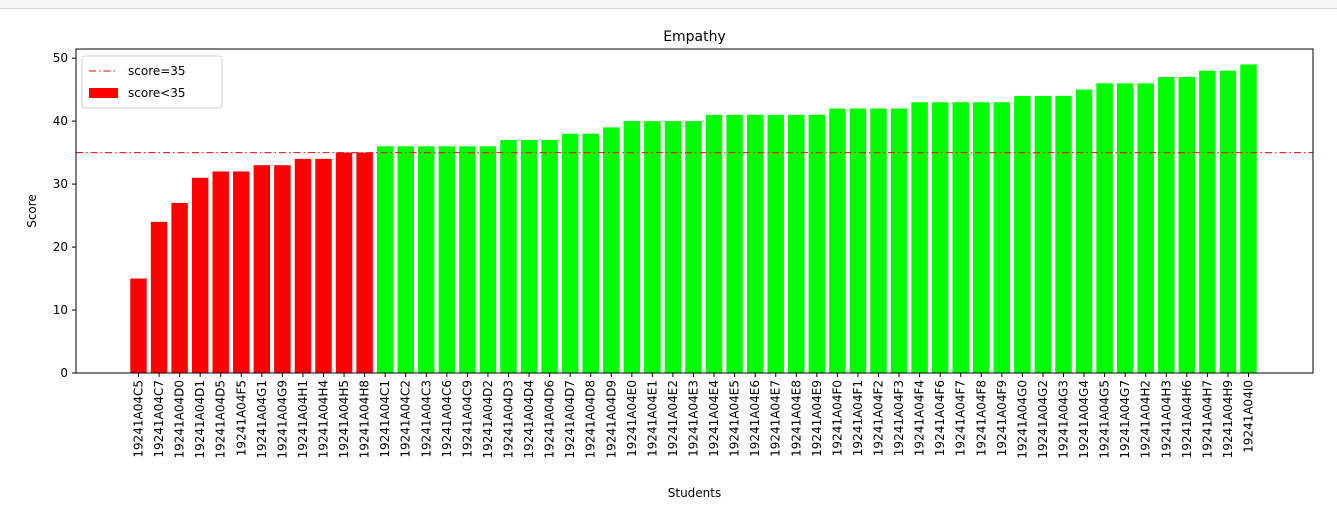 The width and height of the screenshot is (1337, 517). I want to click on x-tick-label: 19241A04C6, so click(447, 419).